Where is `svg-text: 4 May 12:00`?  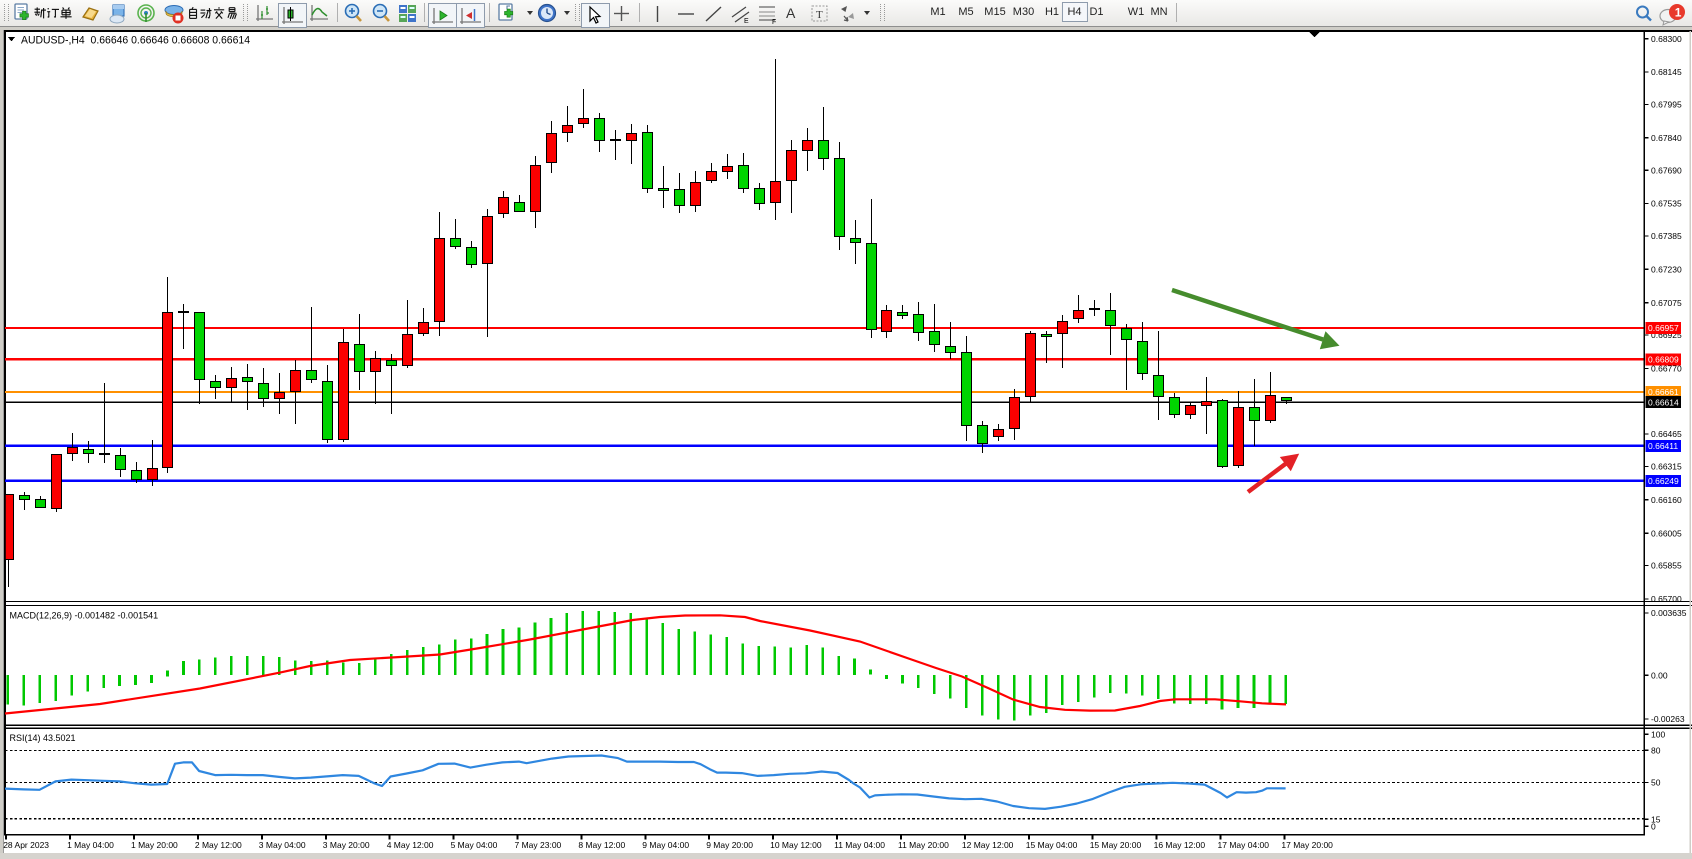 svg-text: 4 May 12:00 is located at coordinates (410, 845).